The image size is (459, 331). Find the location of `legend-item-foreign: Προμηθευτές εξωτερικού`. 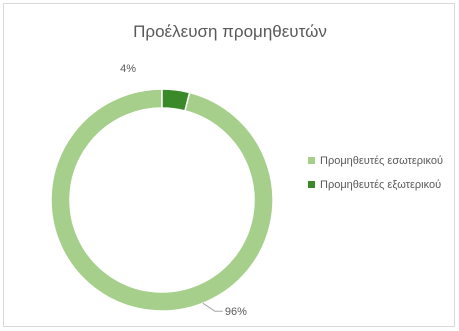

legend-item-foreign: Προμηθευτές εξωτερικού is located at coordinates (380, 185).